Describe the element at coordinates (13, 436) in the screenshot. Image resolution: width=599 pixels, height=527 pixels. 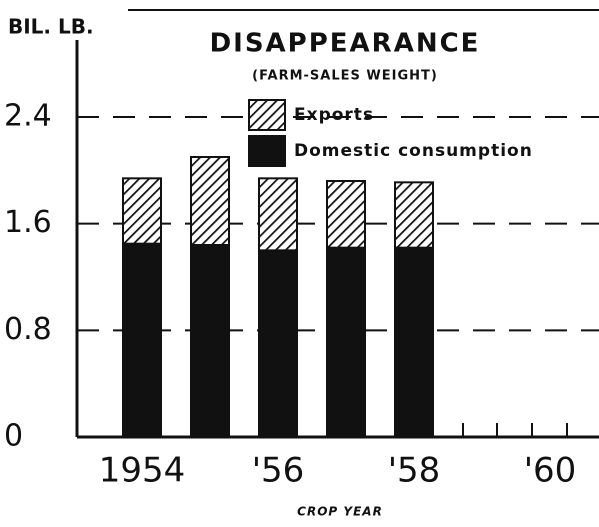
I see `y-tick-label: 0` at that location.